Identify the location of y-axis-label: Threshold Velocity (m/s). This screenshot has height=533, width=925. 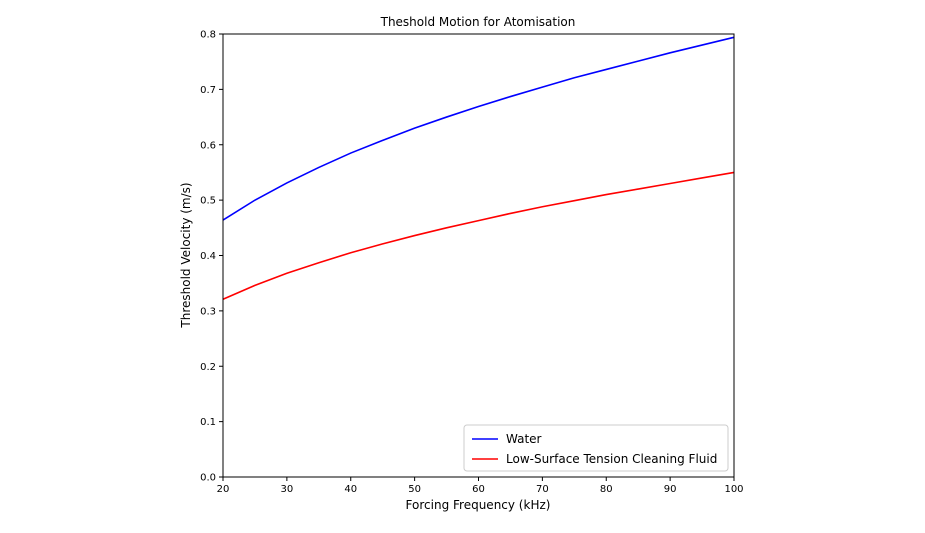
(186, 255).